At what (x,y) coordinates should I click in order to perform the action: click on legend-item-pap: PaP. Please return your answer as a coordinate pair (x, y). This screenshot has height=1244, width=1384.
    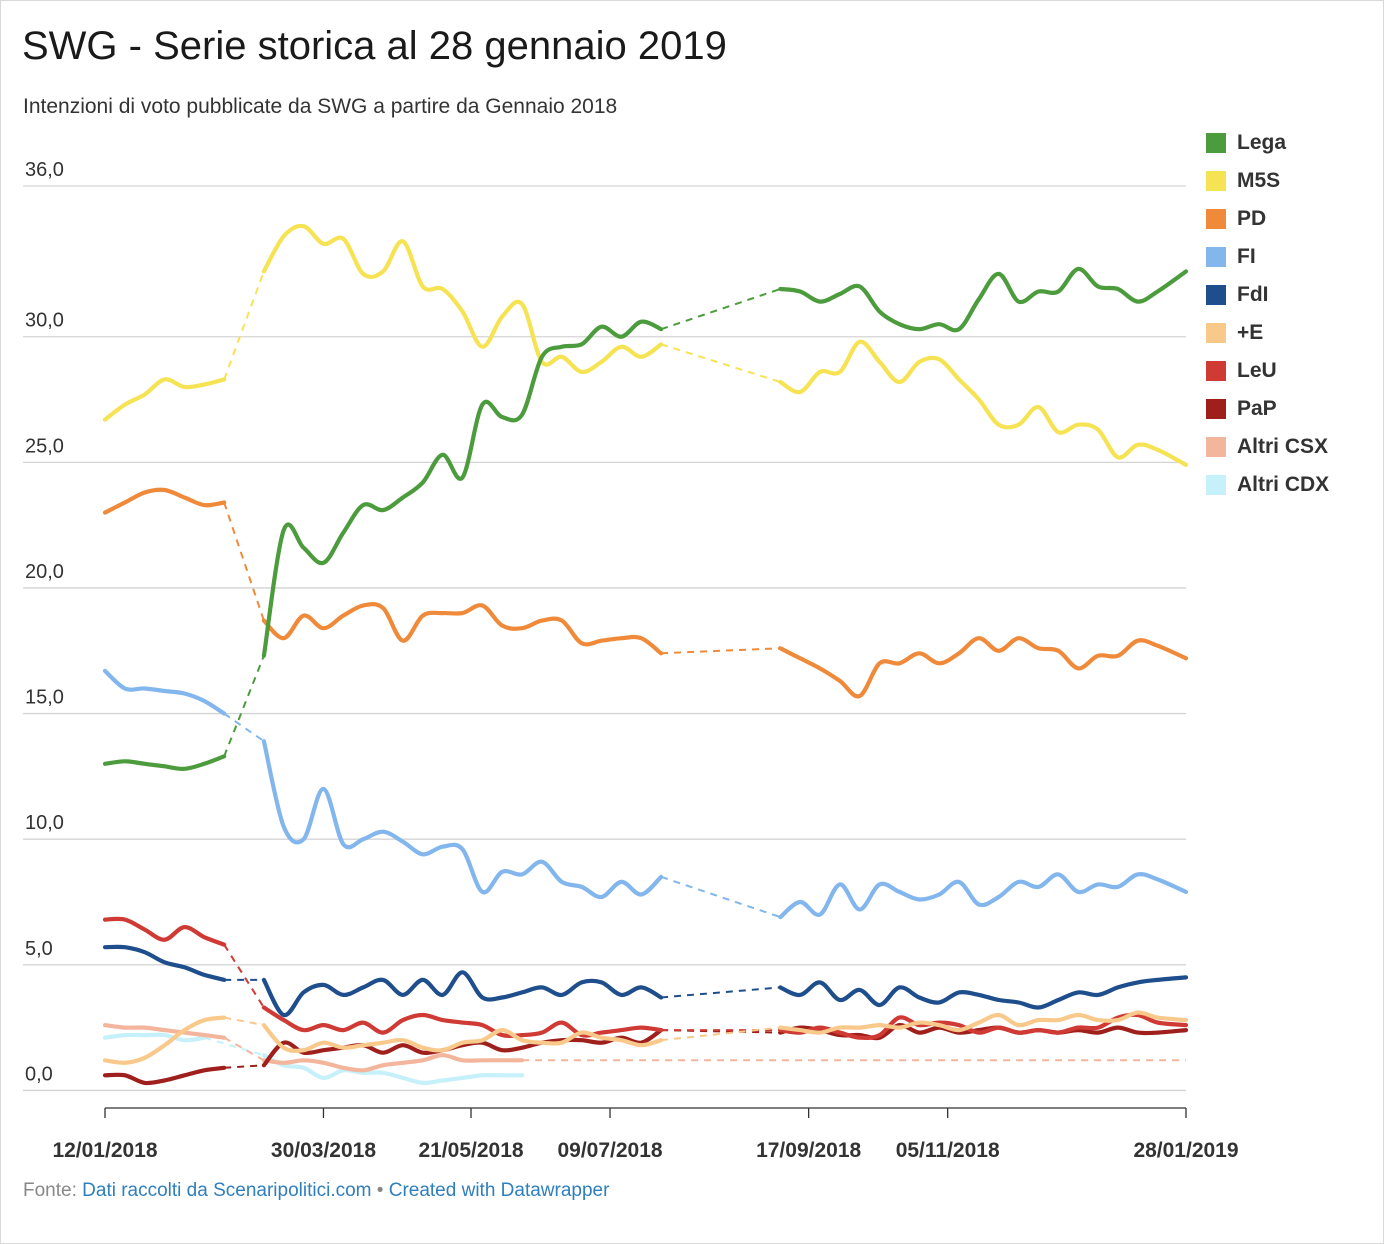
    Looking at the image, I should click on (1267, 409).